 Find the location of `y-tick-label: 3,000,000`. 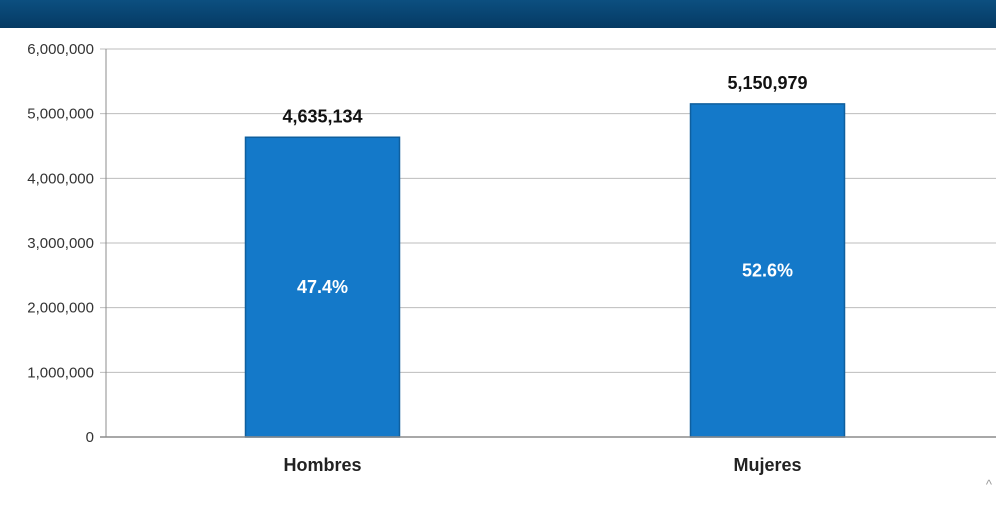

y-tick-label: 3,000,000 is located at coordinates (60, 243).